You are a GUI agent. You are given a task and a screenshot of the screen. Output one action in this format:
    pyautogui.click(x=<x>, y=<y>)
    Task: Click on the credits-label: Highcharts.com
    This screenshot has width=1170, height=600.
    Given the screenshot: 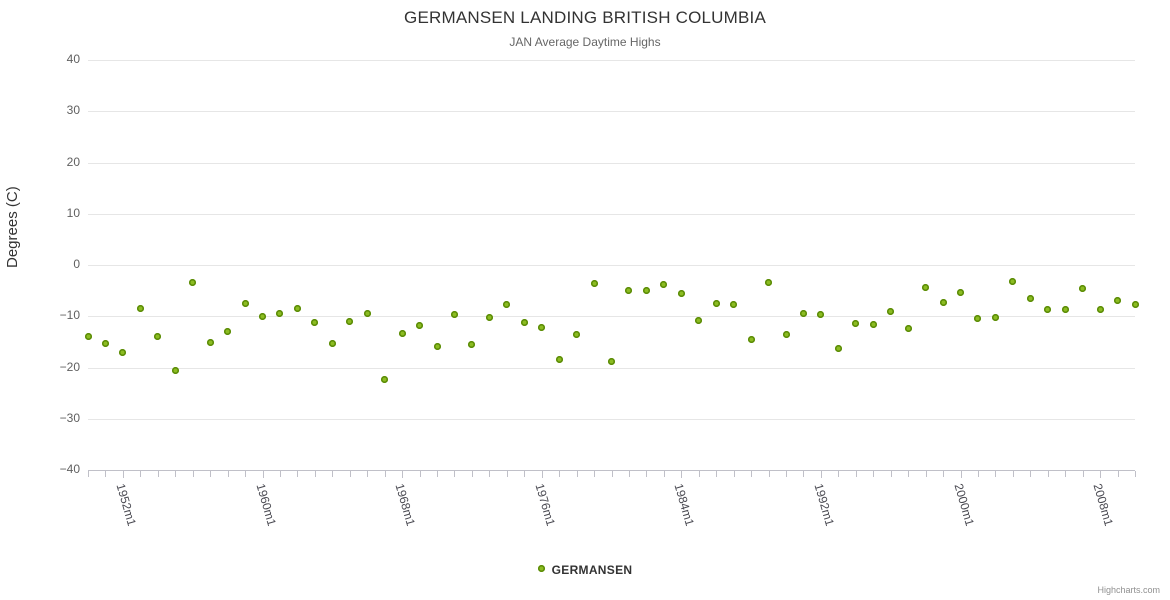 What is the action you would take?
    pyautogui.click(x=1128, y=590)
    